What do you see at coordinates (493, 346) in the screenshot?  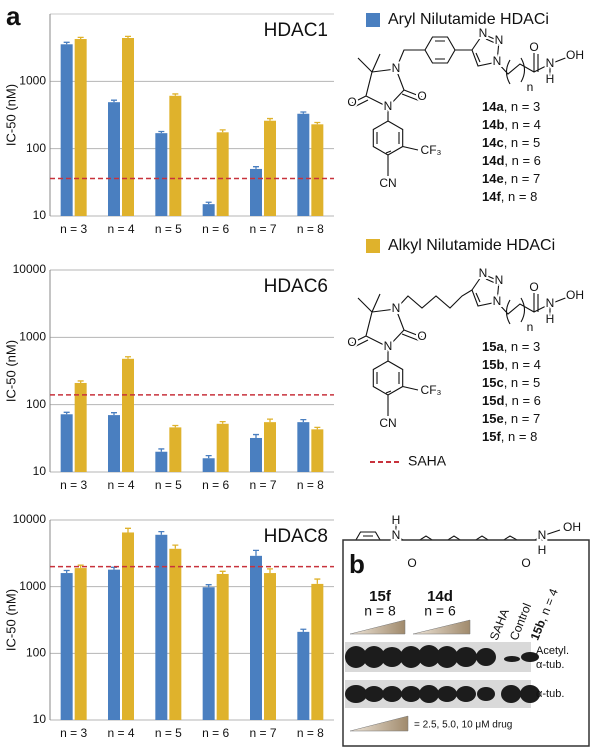 I see `compound-id: 15a` at bounding box center [493, 346].